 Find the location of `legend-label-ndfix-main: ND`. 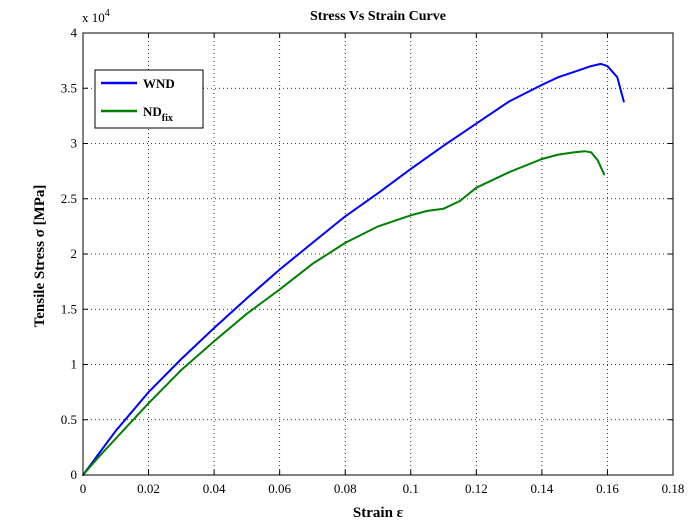

legend-label-ndfix-main: ND is located at coordinates (152, 111).